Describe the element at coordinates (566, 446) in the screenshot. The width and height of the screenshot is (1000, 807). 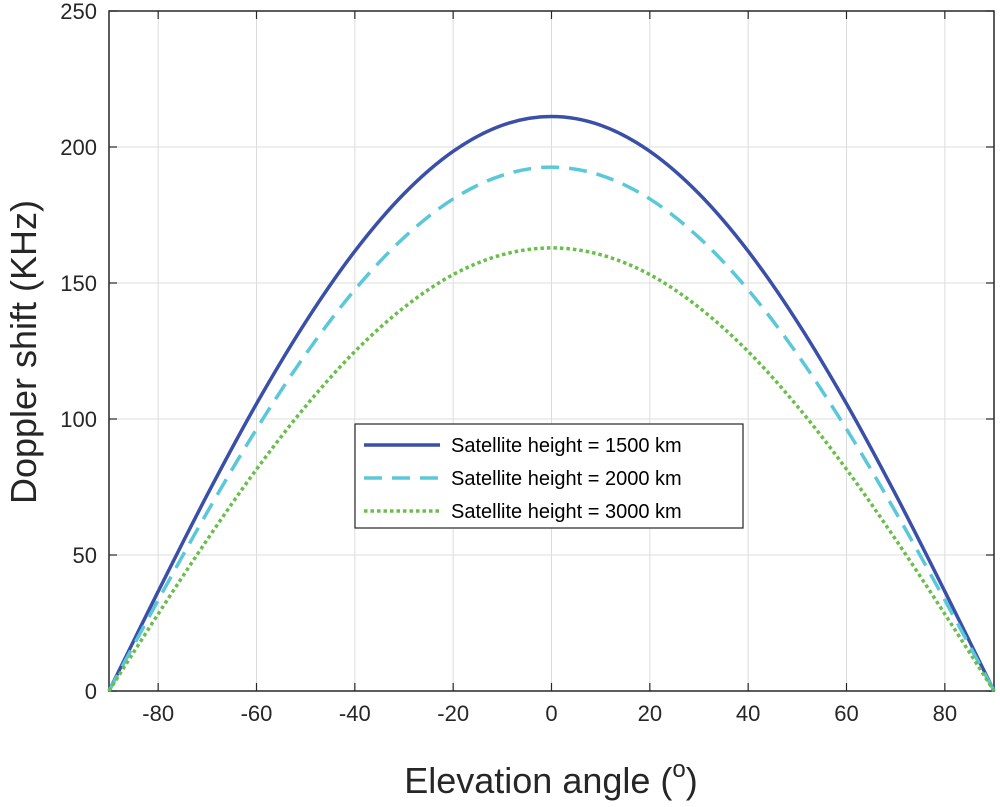
I see `legend-label-1: Satellite height = 1500 km` at that location.